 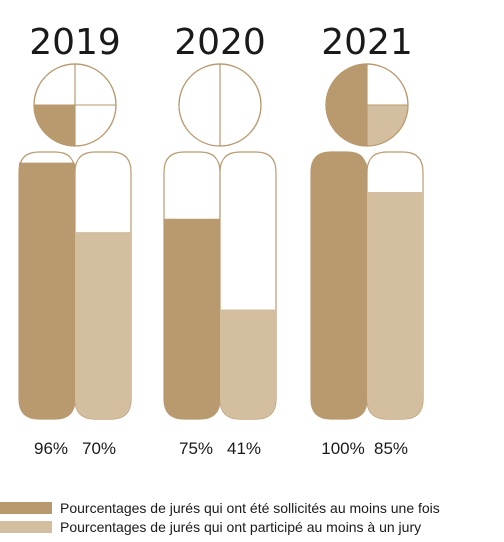 What do you see at coordinates (199, 125) in the screenshot?
I see `head-sector-solicited-2020` at bounding box center [199, 125].